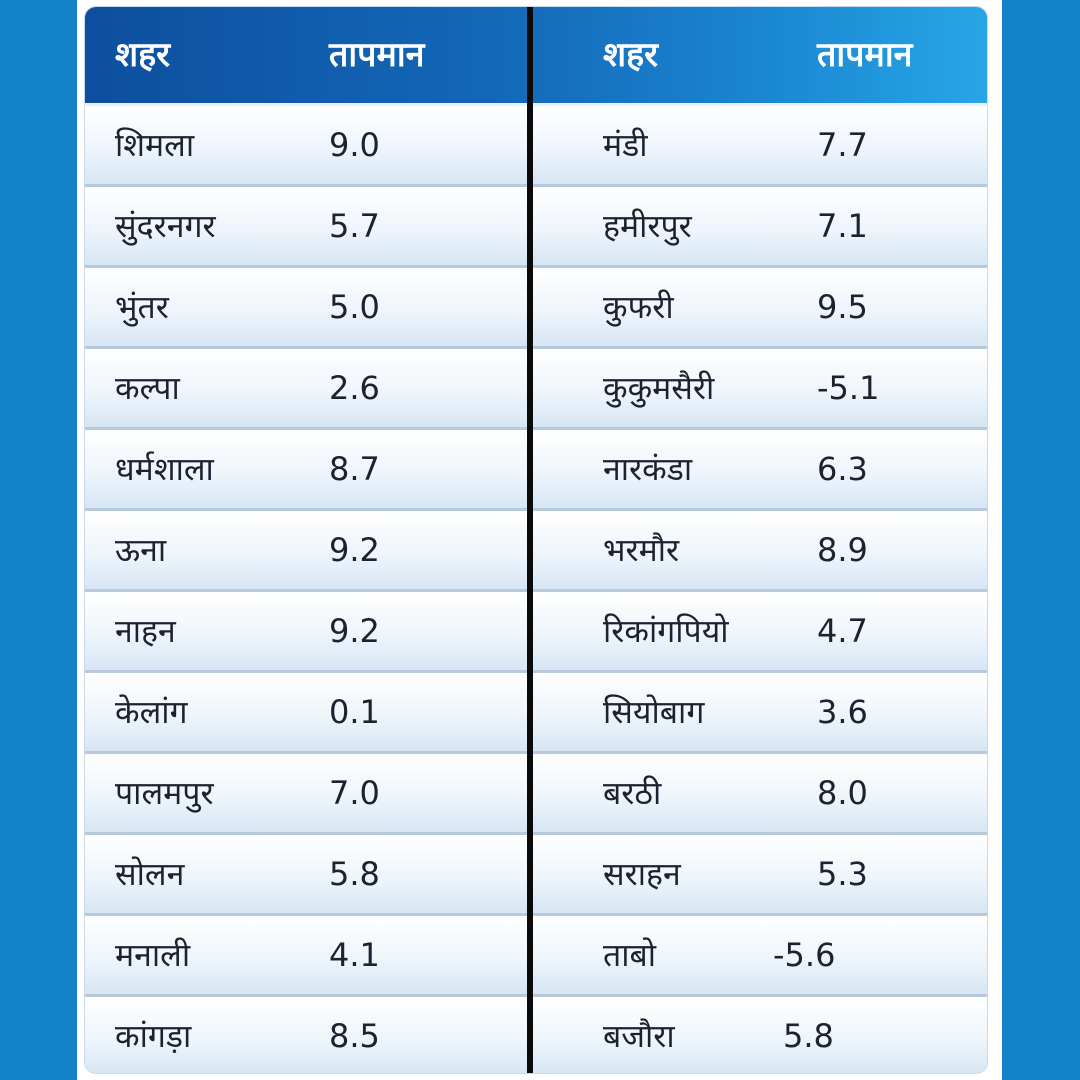 This screenshot has height=1080, width=1080. What do you see at coordinates (654, 712) in the screenshot?
I see `city-name: सियोबाग` at bounding box center [654, 712].